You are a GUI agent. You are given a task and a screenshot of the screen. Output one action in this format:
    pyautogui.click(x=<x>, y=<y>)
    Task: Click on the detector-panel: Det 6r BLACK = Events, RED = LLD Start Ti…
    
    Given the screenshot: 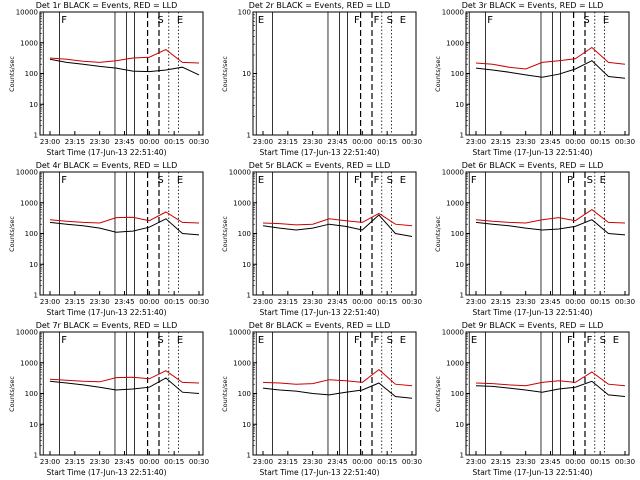 What is the action you would take?
    pyautogui.click(x=532, y=240)
    